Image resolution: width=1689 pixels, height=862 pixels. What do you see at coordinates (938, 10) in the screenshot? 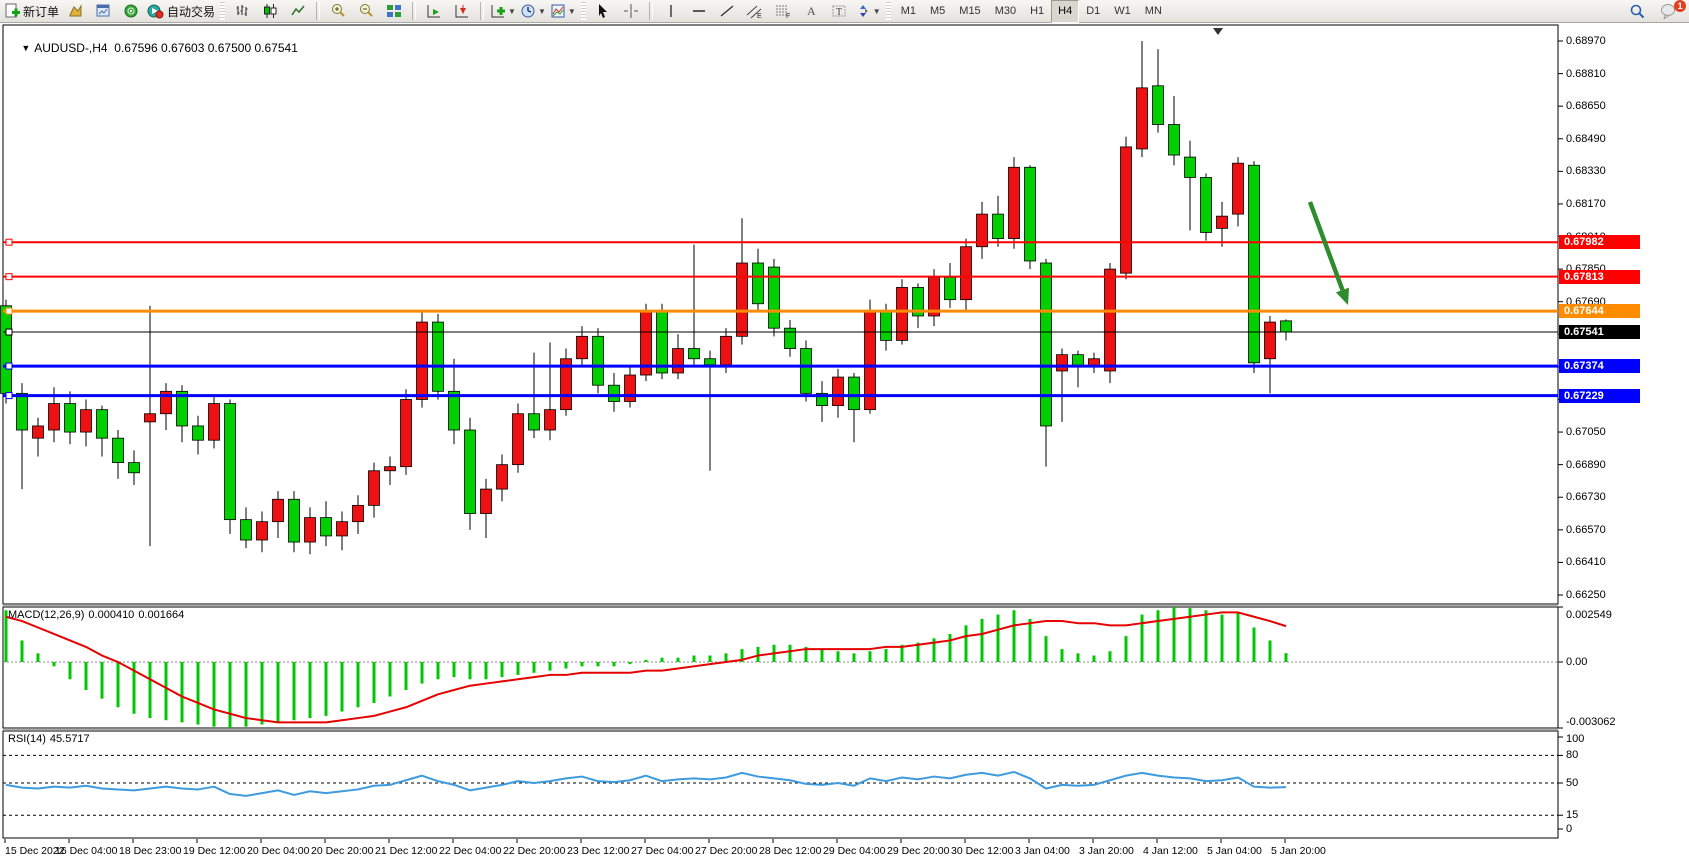
I see `timeframe-m5: M5` at bounding box center [938, 10].